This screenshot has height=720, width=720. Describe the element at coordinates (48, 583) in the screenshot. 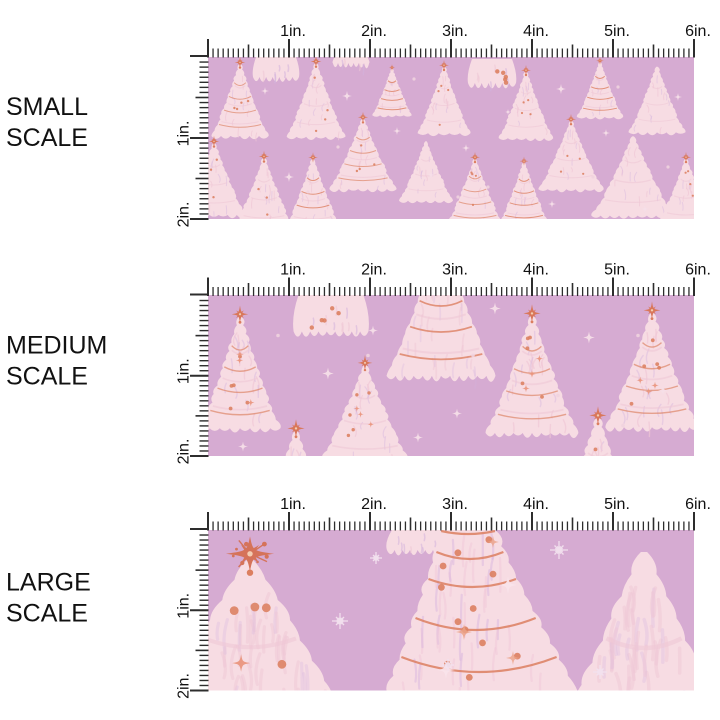

I see `svg-text: LARGE` at that location.